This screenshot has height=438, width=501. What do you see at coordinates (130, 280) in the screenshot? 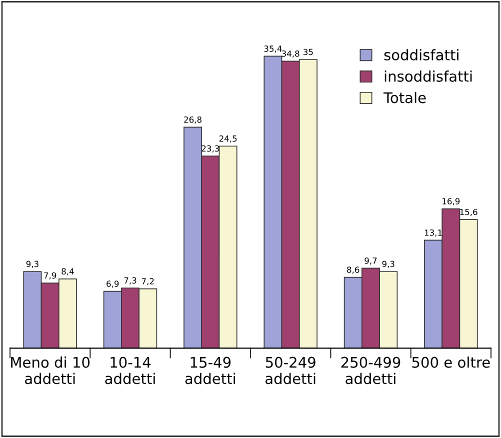
I see `data-label: 7,3` at bounding box center [130, 280].